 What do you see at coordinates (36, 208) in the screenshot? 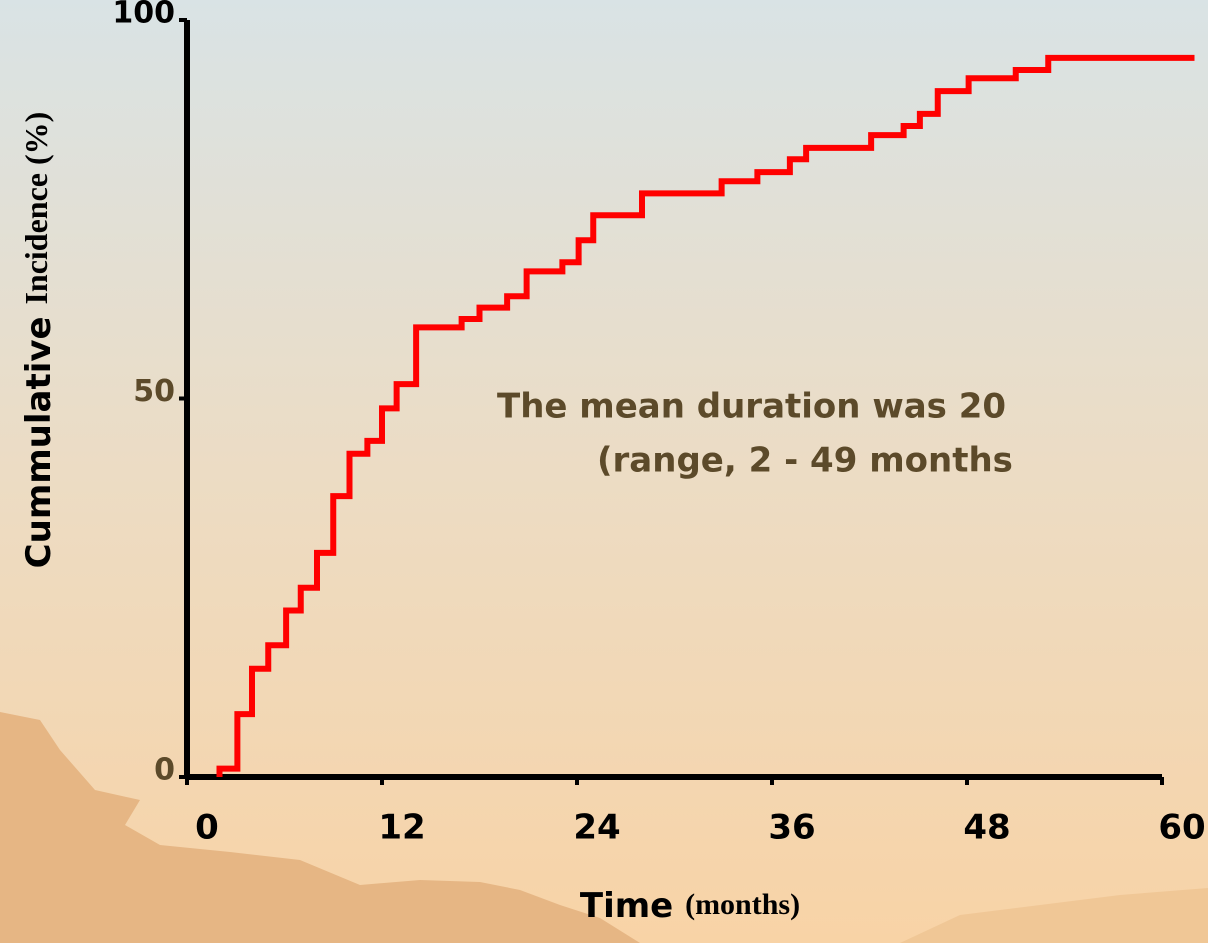
I see `y-label-unit: Incidence (%)` at bounding box center [36, 208].